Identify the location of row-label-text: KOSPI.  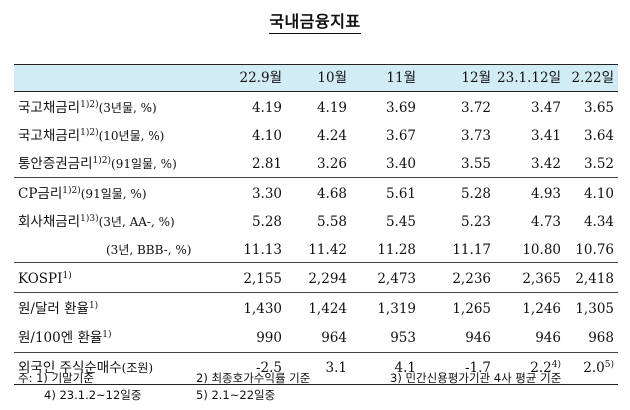
(40, 279).